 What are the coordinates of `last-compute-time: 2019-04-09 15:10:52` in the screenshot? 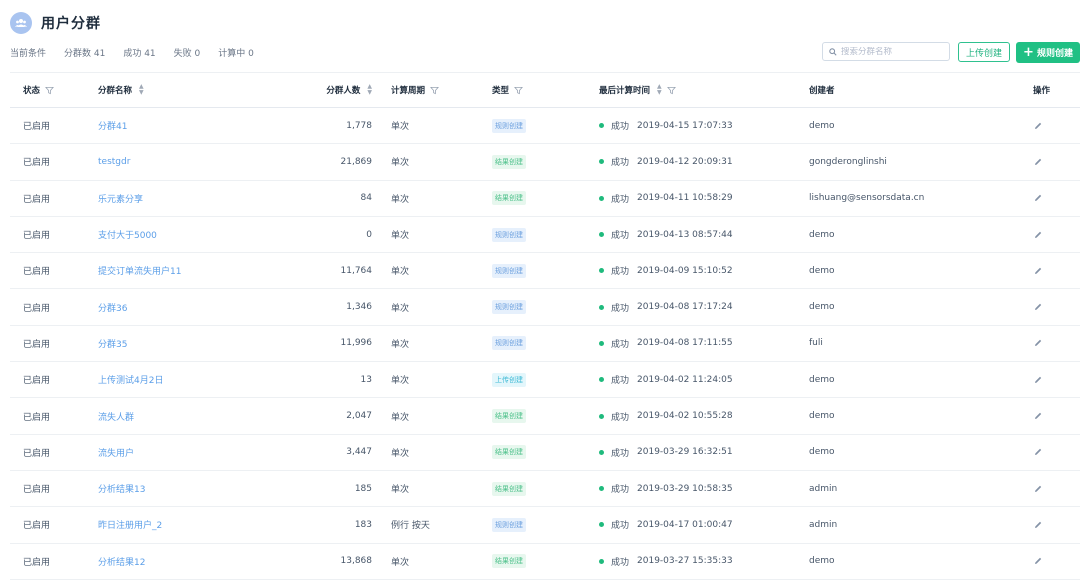 It's located at (685, 270).